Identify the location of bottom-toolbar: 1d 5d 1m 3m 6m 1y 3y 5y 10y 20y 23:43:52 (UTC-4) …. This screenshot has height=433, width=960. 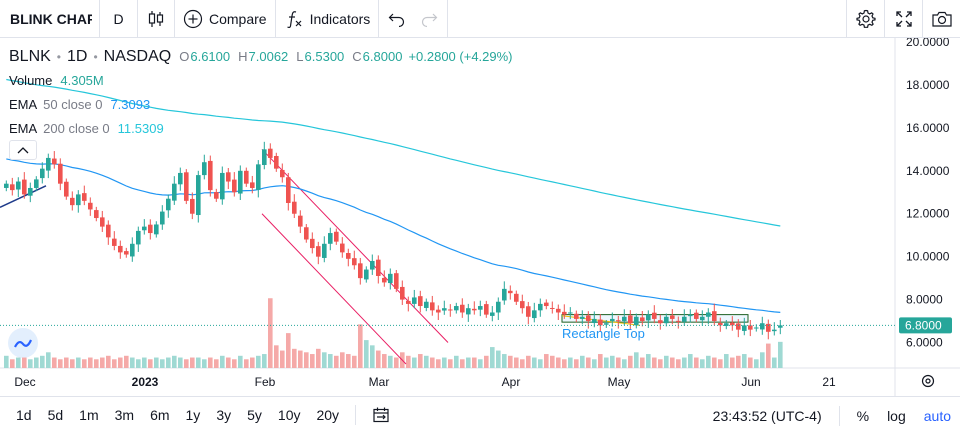
(480, 414).